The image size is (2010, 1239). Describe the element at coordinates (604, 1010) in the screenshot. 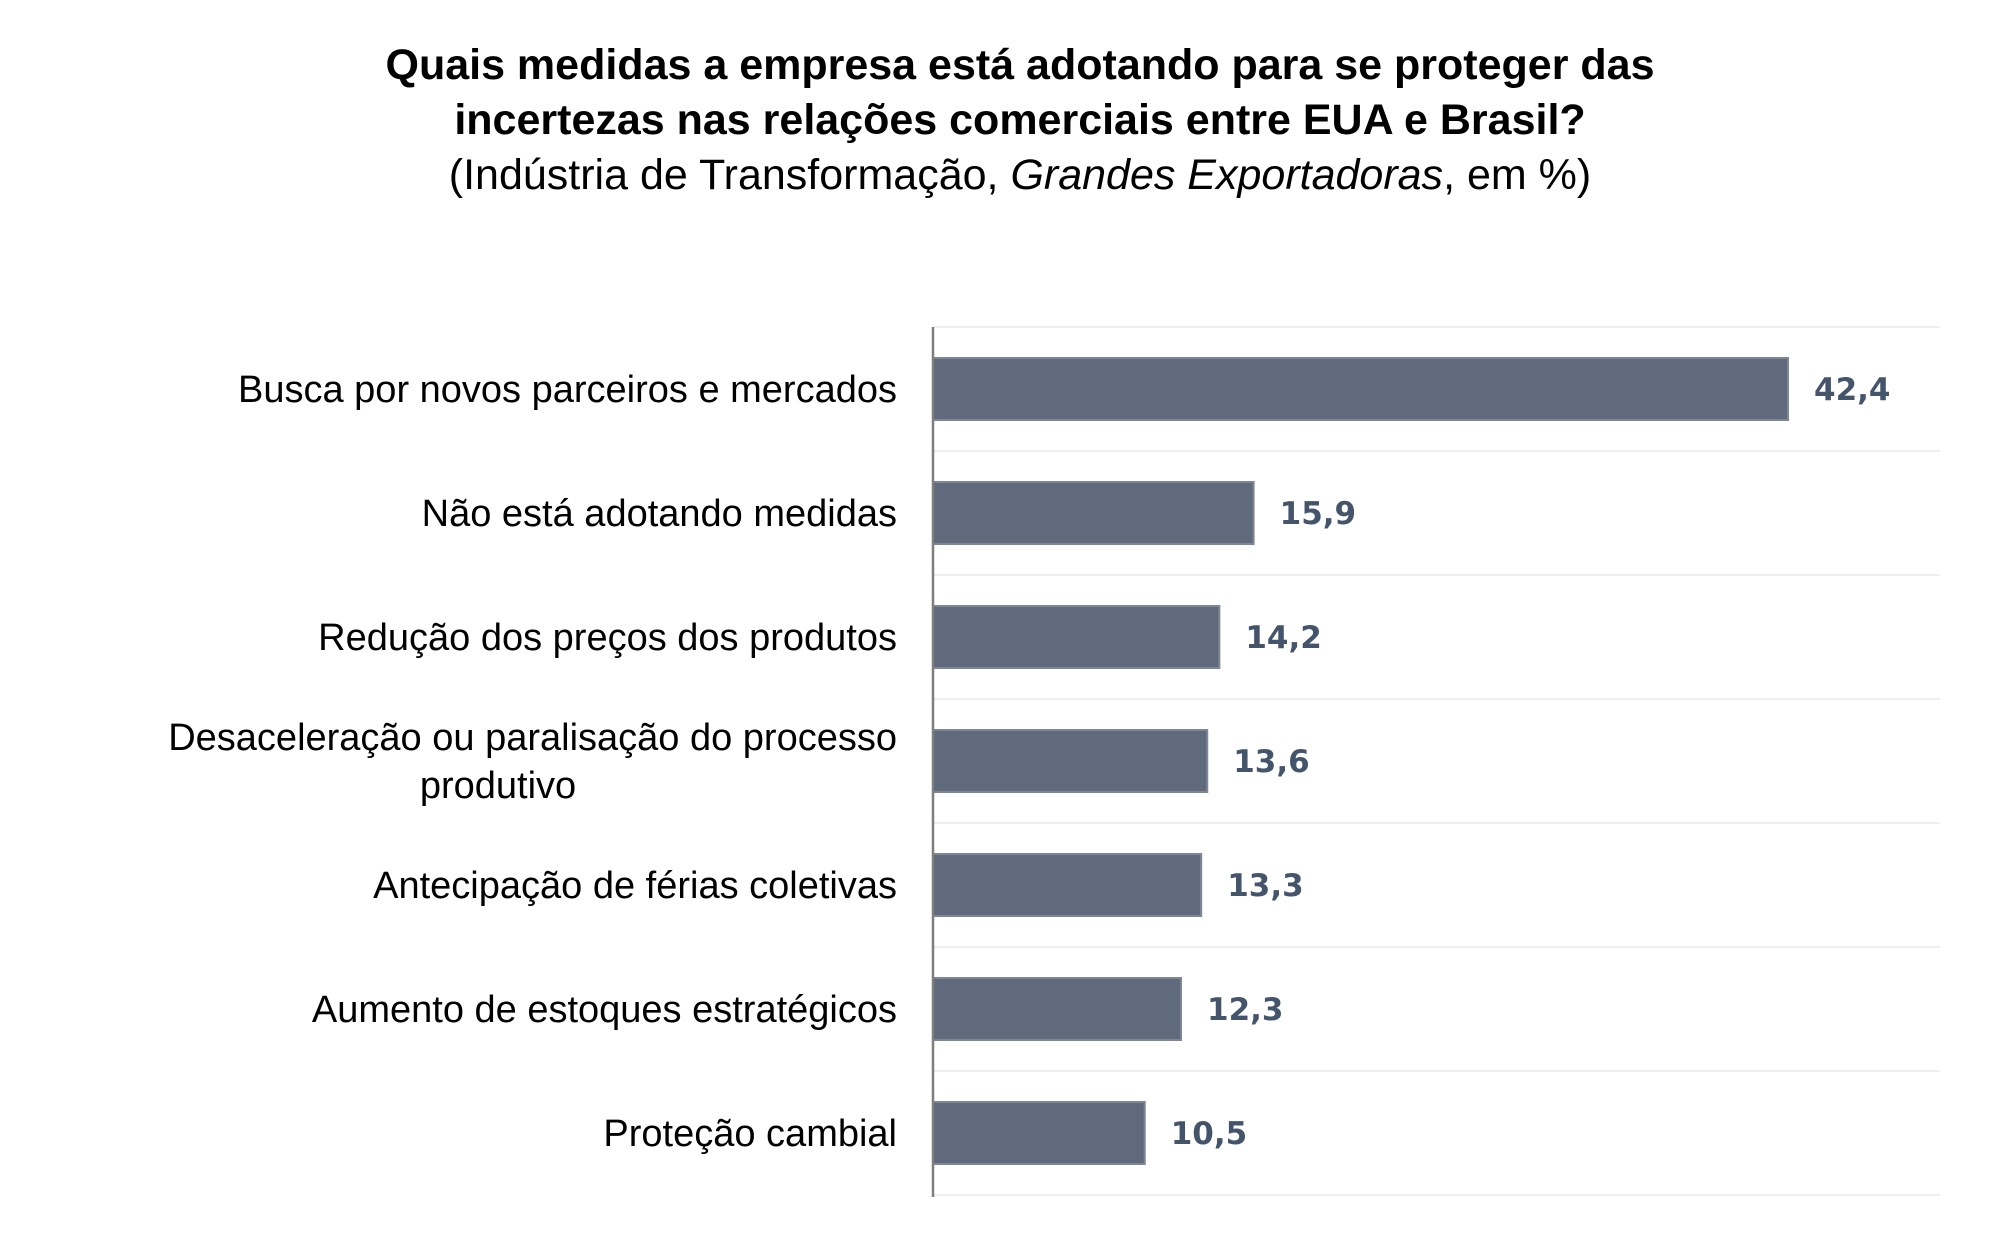

I see `category-label: Aumento de estoques estratégicos` at that location.